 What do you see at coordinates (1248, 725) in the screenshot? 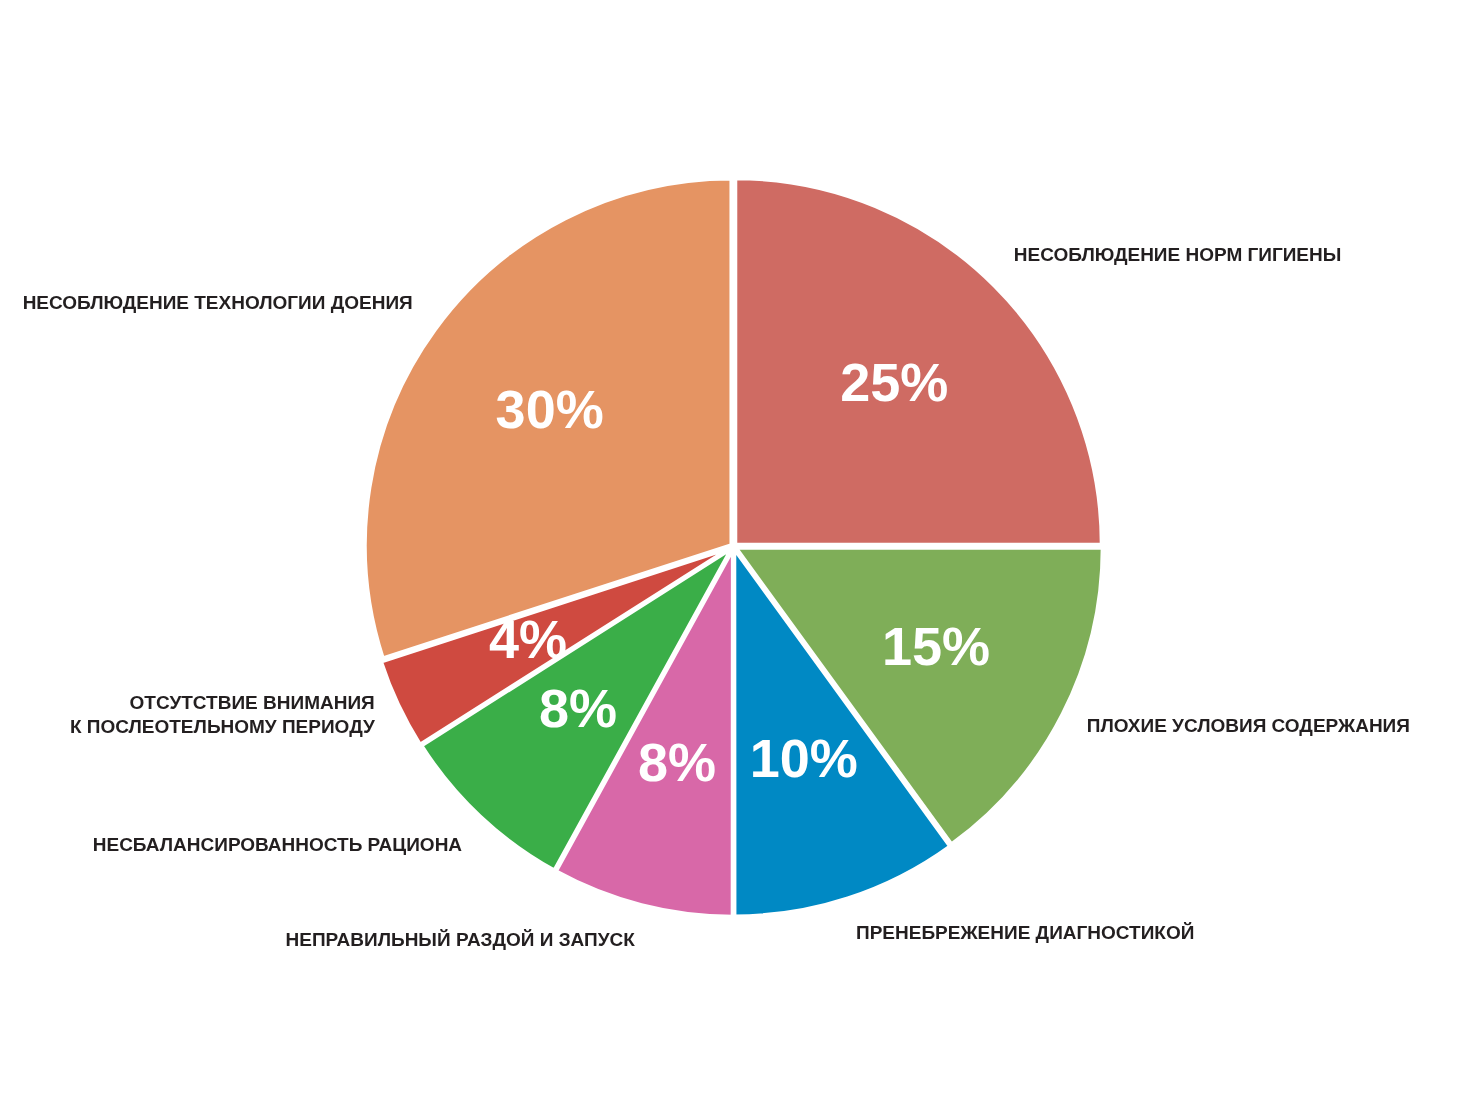
I see `slice-label: ПЛОХИЕ УСЛОВИЯ СОДЕРЖАНИЯ` at bounding box center [1248, 725].